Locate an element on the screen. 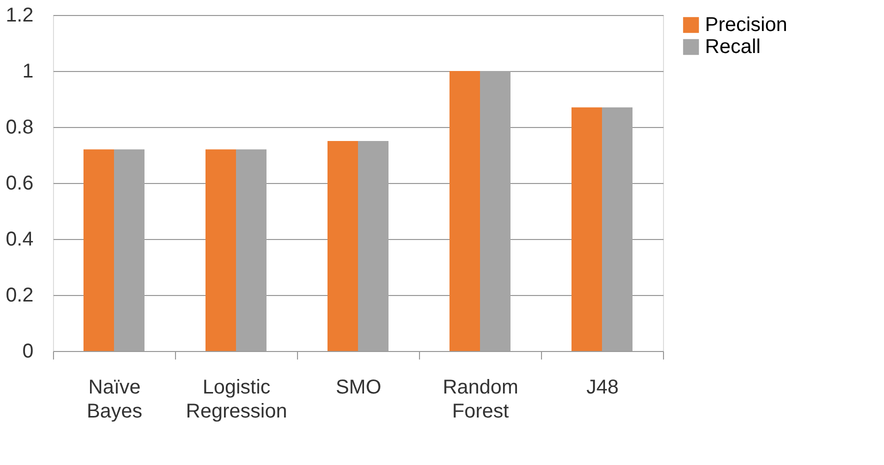 This screenshot has height=465, width=884. y-tick-label: 0.6 is located at coordinates (20, 183).